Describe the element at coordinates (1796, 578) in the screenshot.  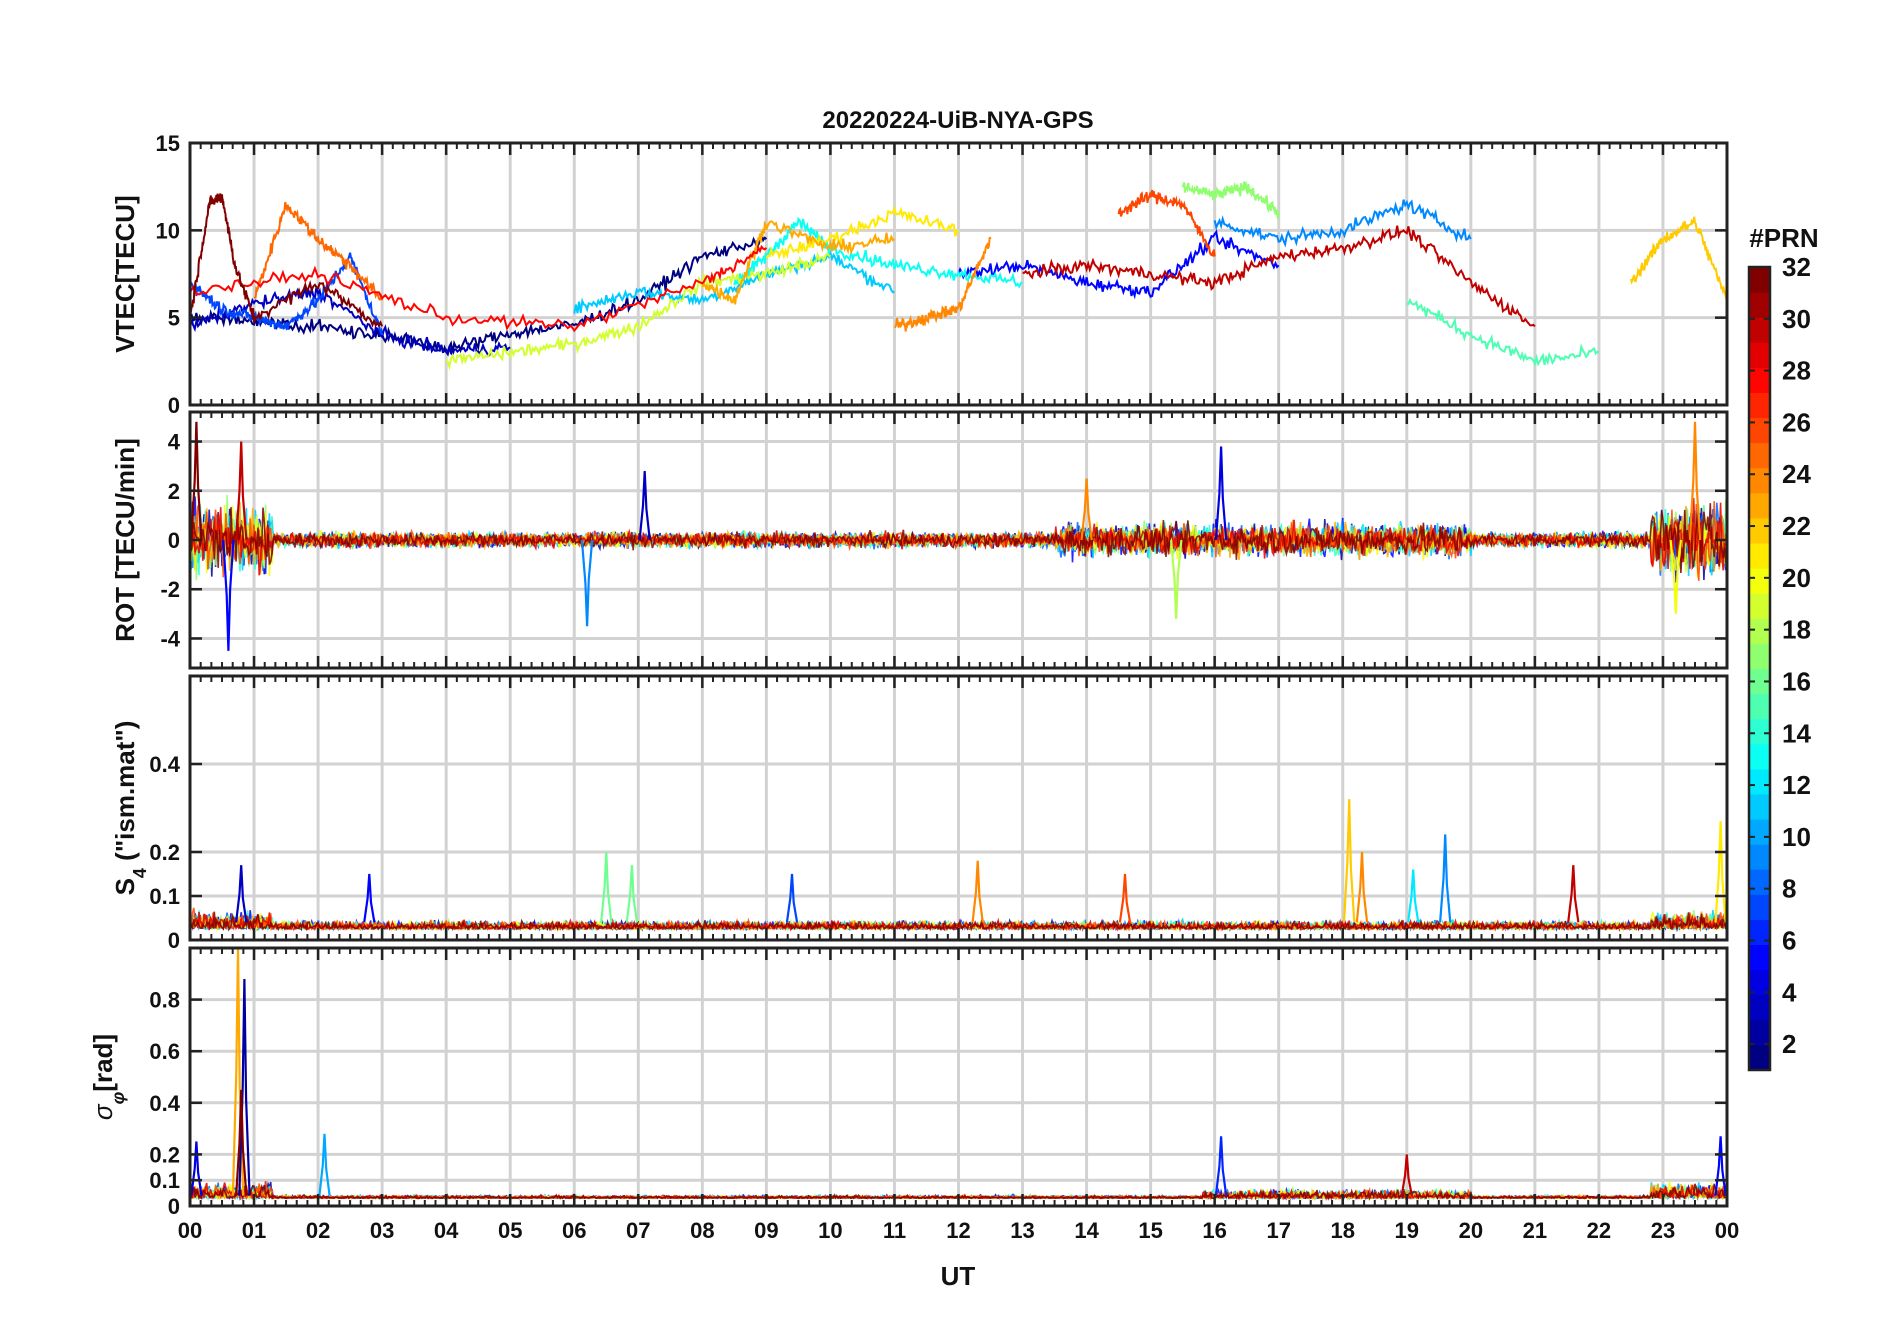
I see `colorbar-tick-label: 20` at that location.